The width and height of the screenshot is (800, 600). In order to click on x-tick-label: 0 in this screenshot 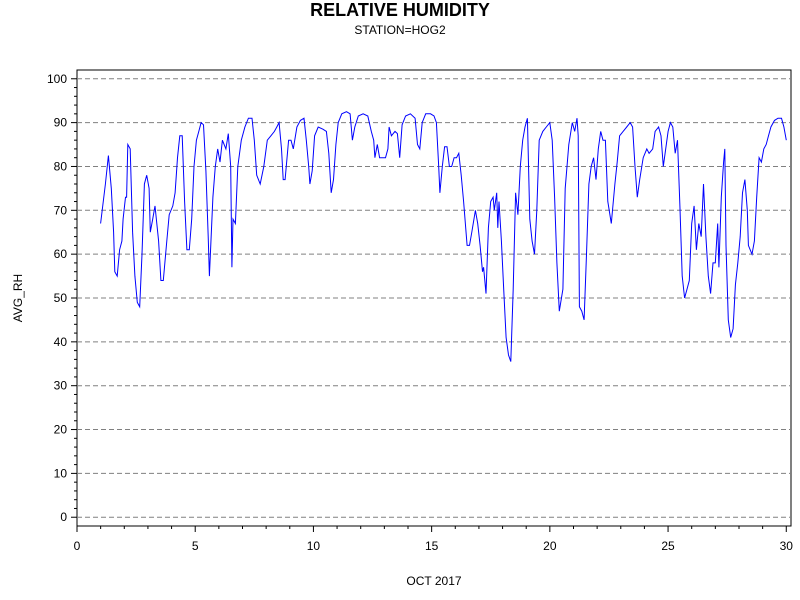, I will do `click(77, 546)`.